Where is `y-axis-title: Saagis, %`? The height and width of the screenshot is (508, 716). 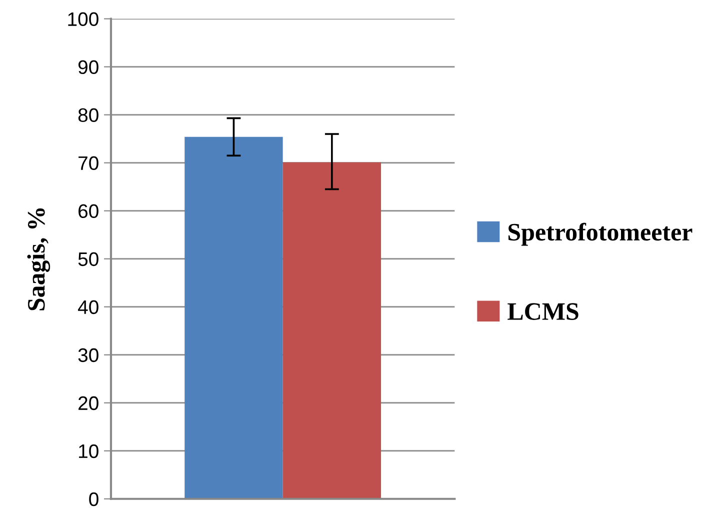
y-axis-title: Saagis, % is located at coordinates (38, 259).